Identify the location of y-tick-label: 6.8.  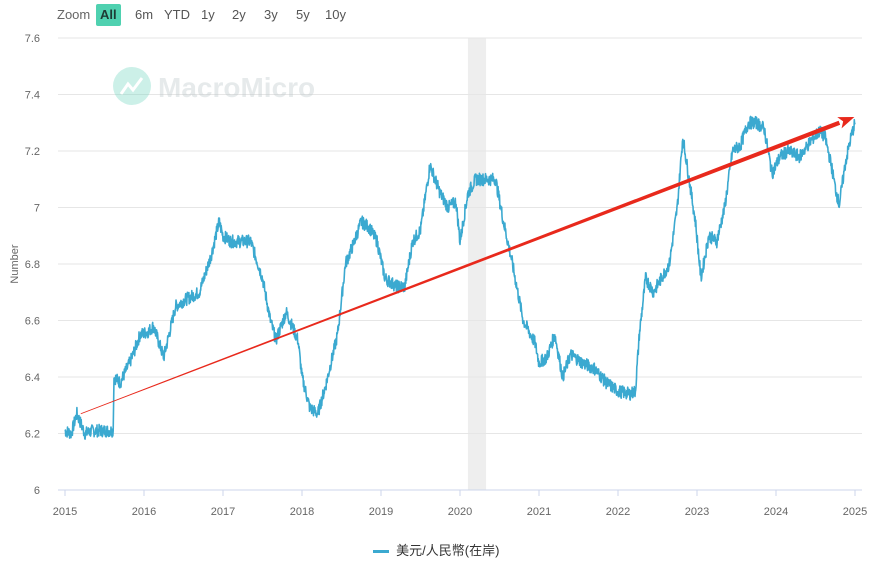
(32, 265).